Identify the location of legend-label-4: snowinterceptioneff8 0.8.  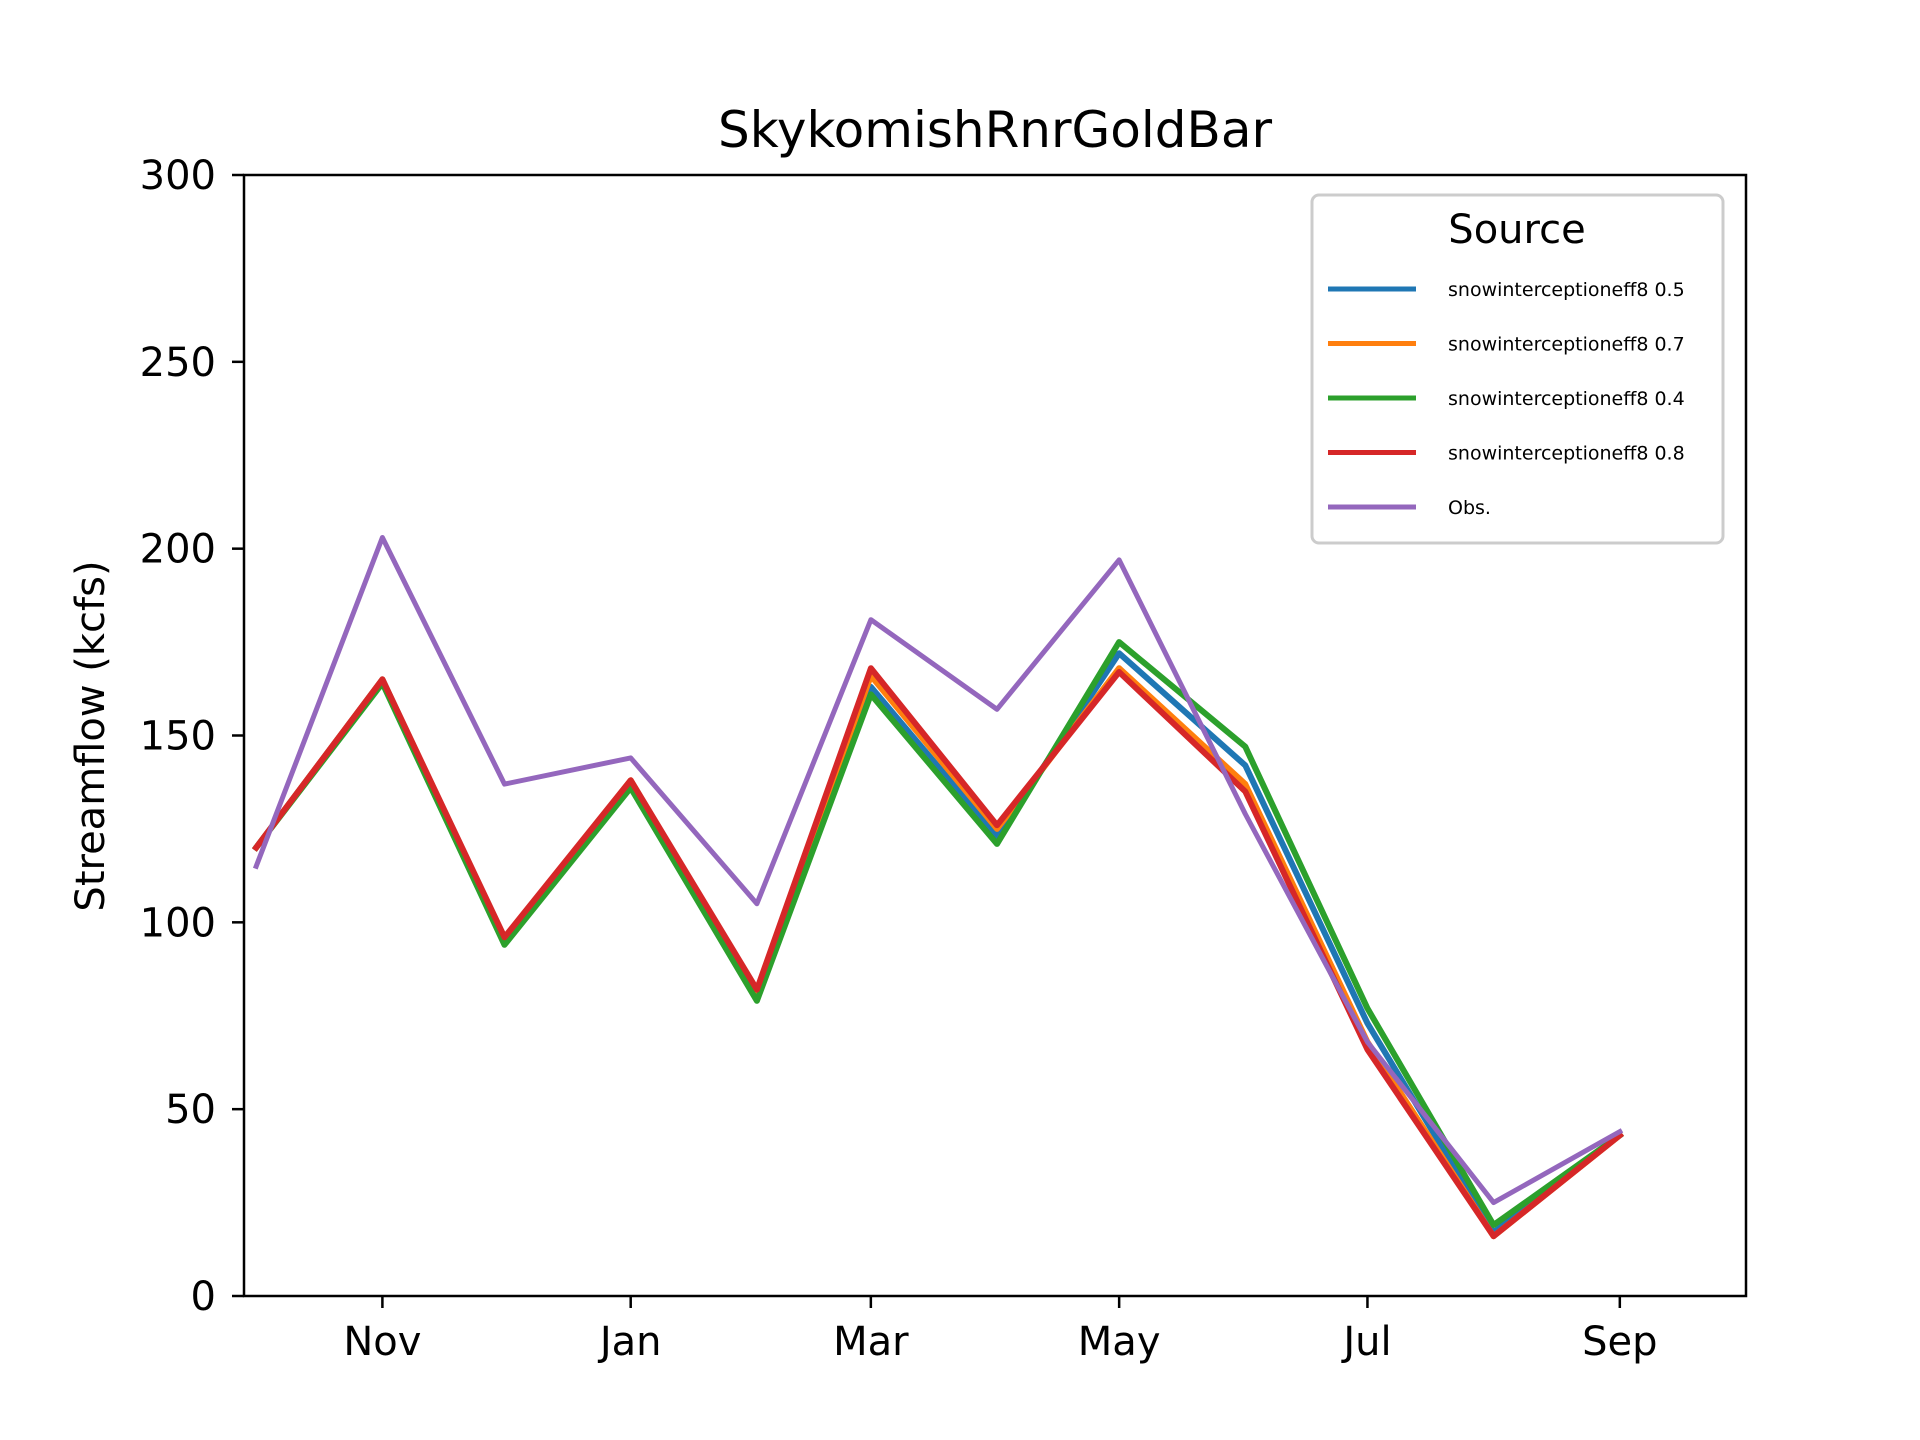
(1566, 454).